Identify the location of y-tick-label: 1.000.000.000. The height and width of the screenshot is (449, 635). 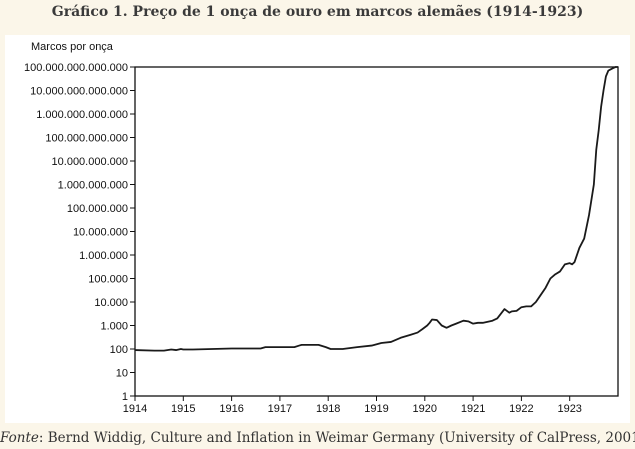
(93, 186).